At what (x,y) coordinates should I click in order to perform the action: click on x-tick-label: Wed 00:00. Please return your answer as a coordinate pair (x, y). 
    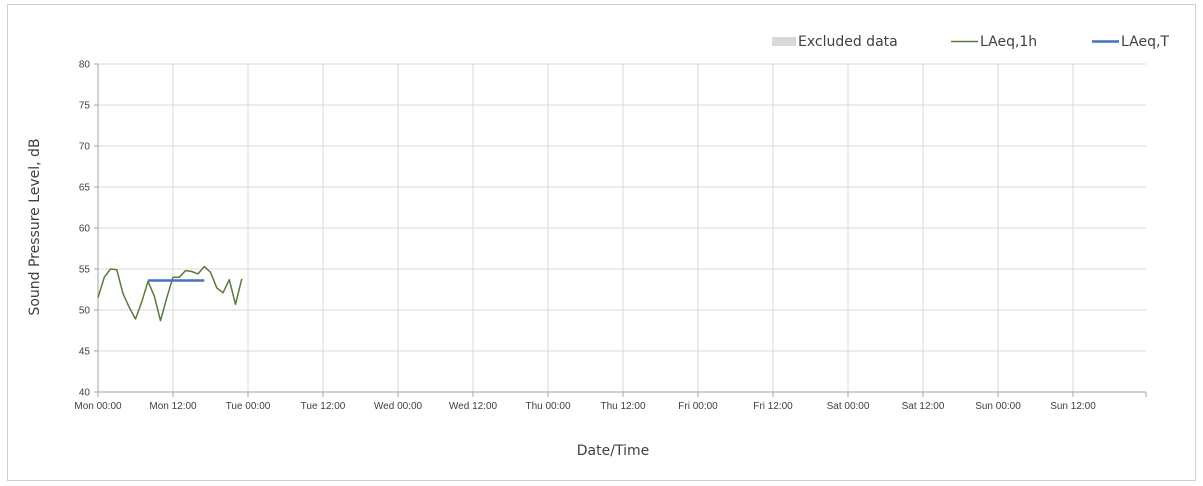
    Looking at the image, I should click on (398, 406).